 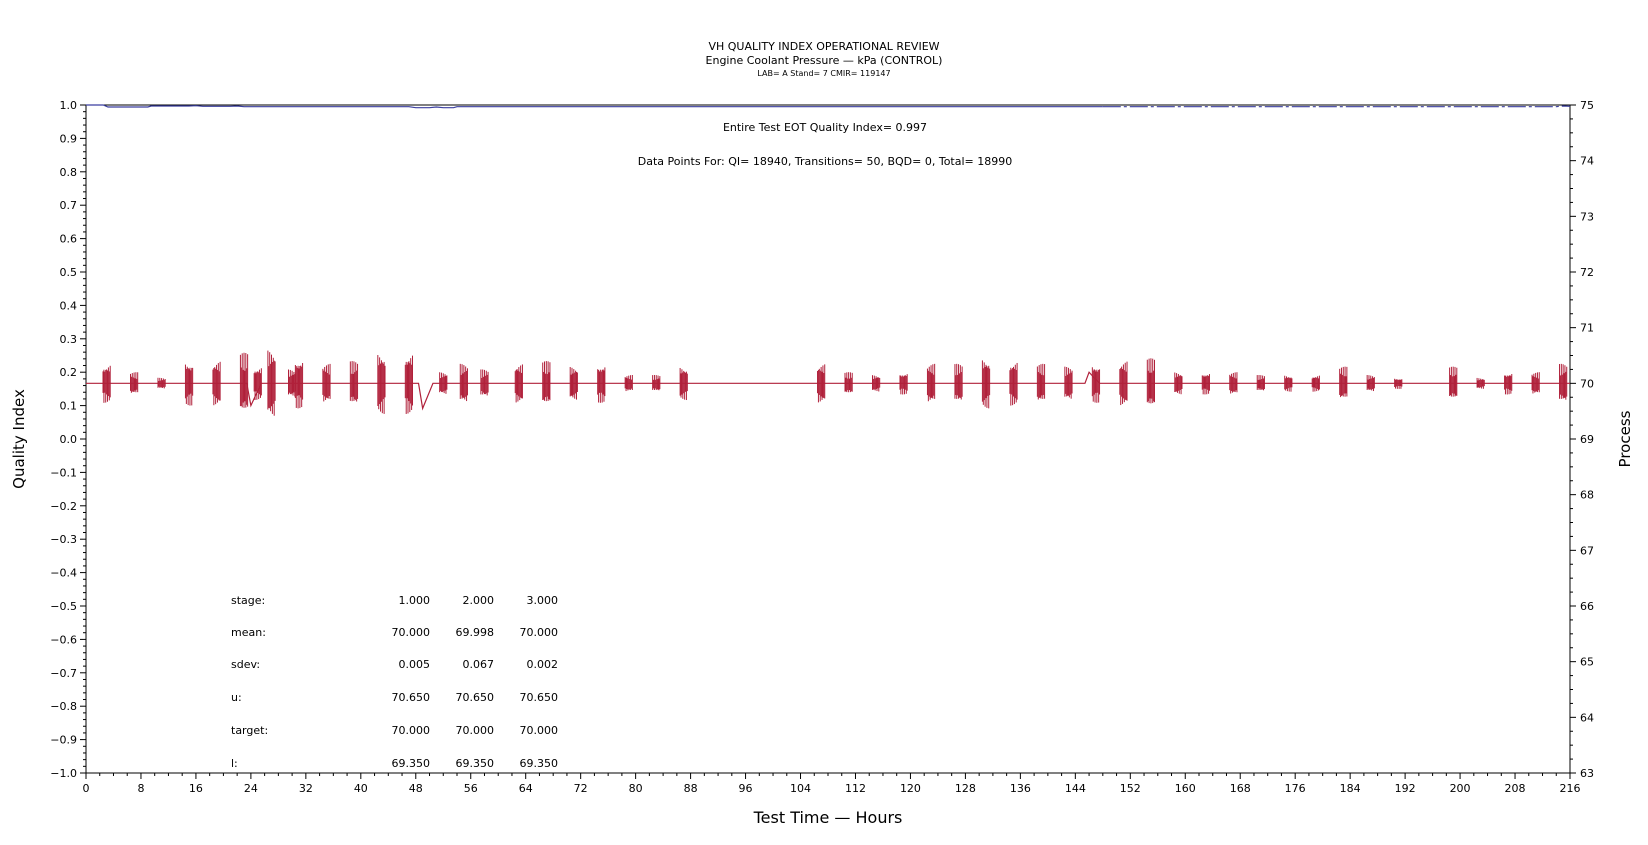 I want to click on y-right-tick-label: 64, so click(x=1587, y=717).